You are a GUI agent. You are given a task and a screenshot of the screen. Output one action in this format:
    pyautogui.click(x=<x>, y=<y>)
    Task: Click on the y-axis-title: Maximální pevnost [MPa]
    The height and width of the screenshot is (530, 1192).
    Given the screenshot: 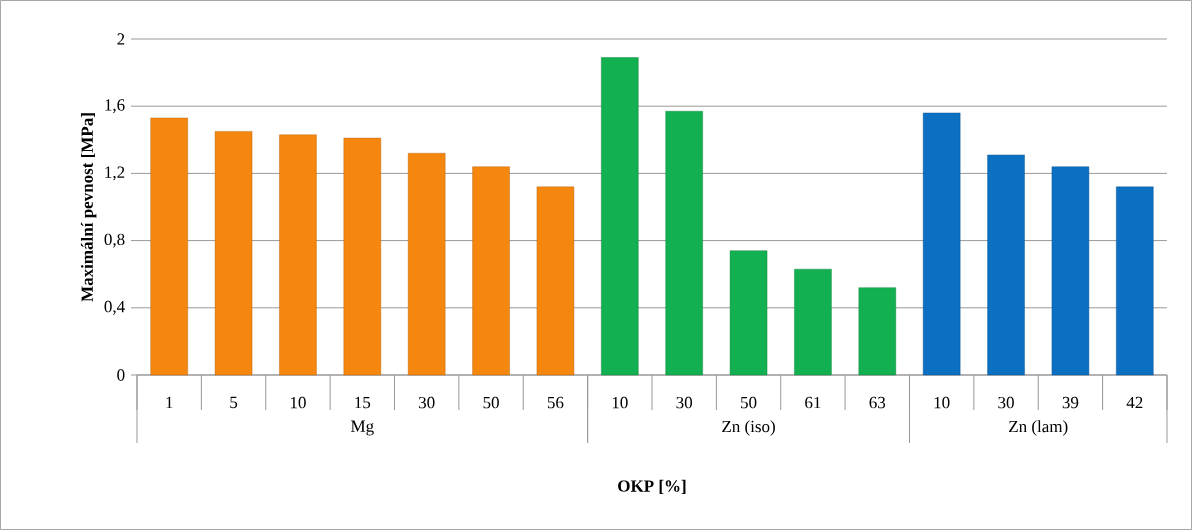 What is the action you would take?
    pyautogui.click(x=88, y=207)
    